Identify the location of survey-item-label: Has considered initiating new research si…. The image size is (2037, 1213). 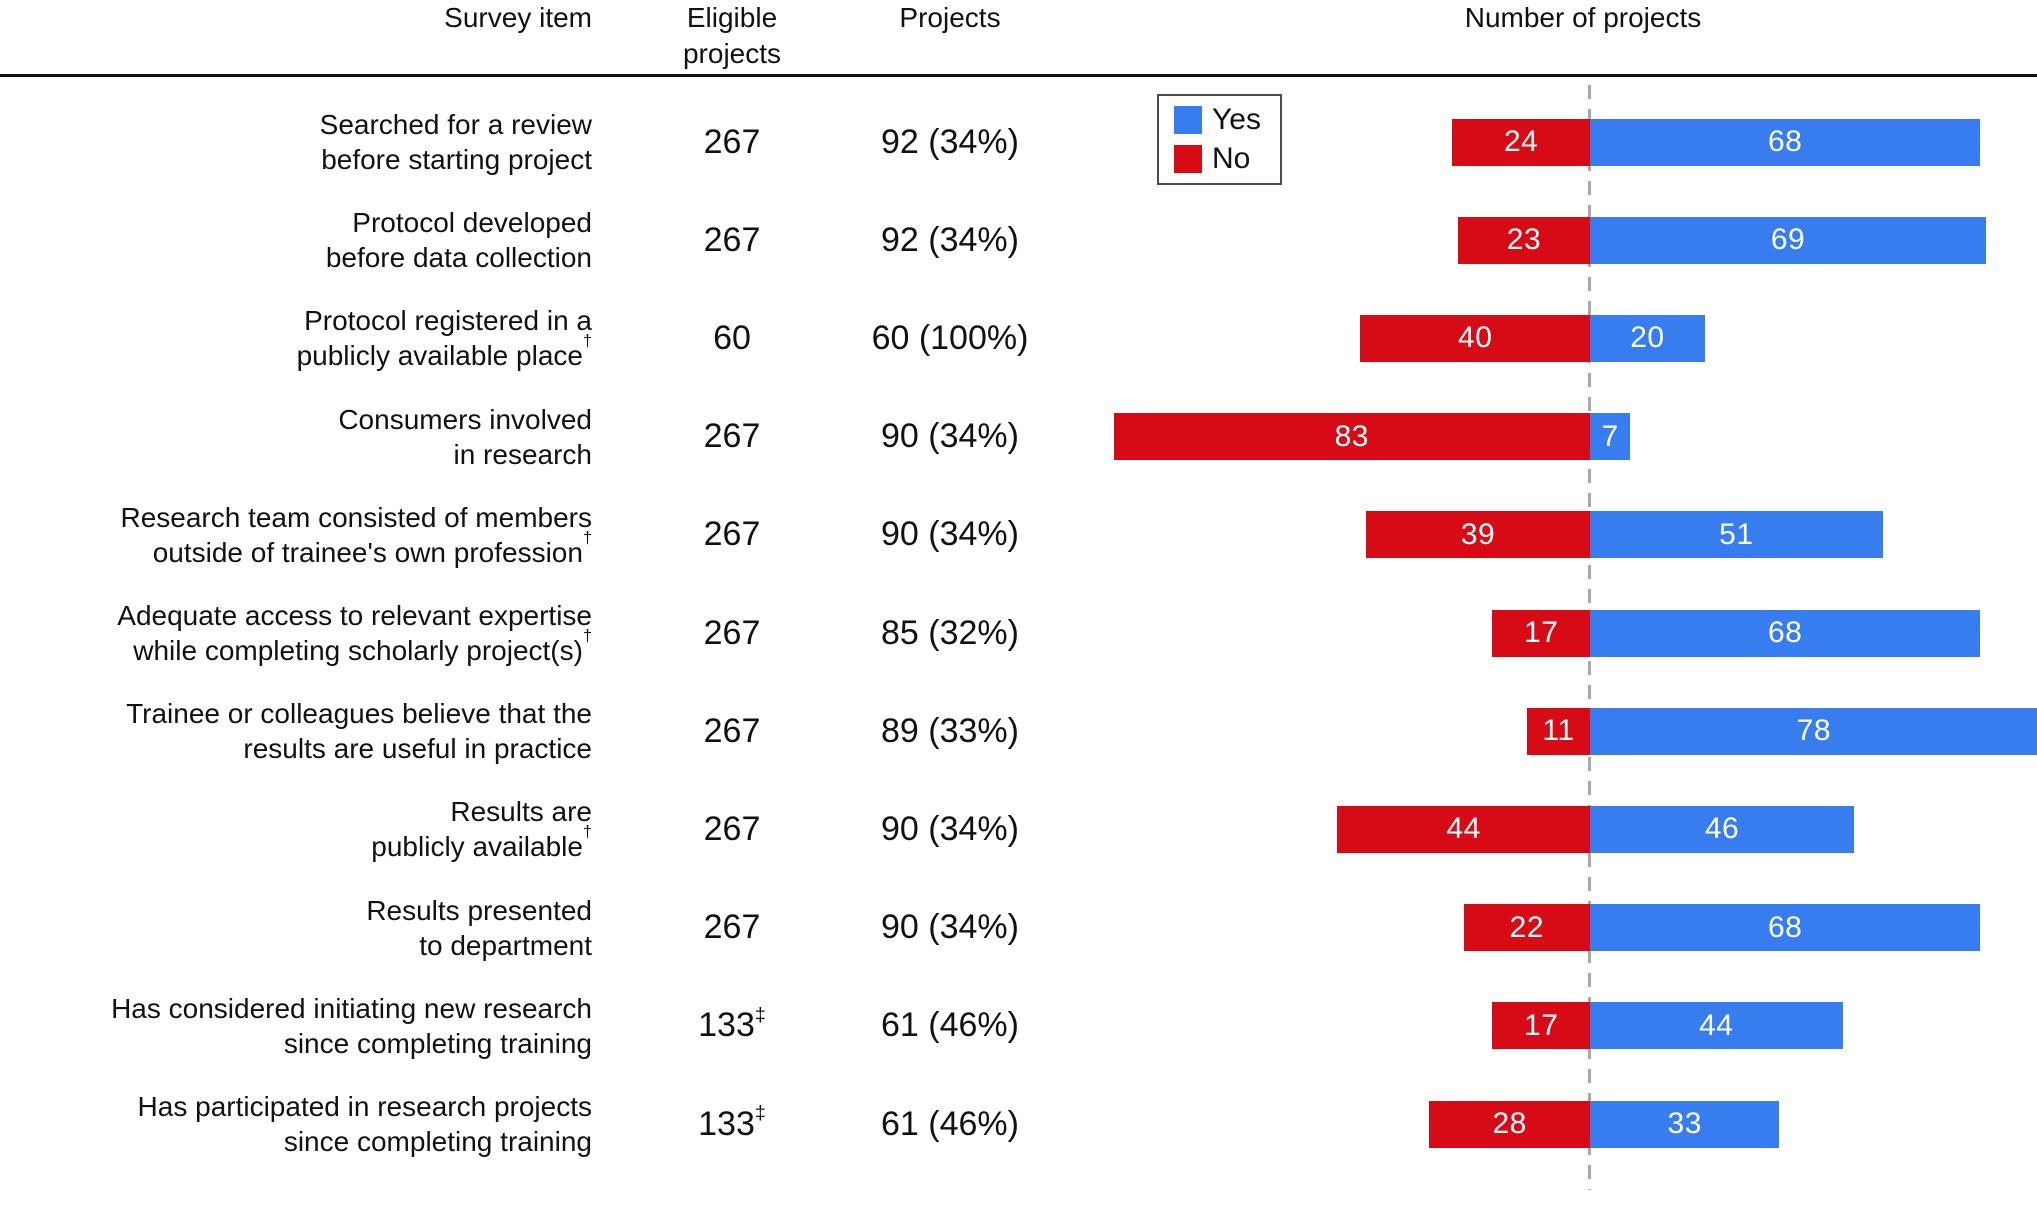
(296, 1026).